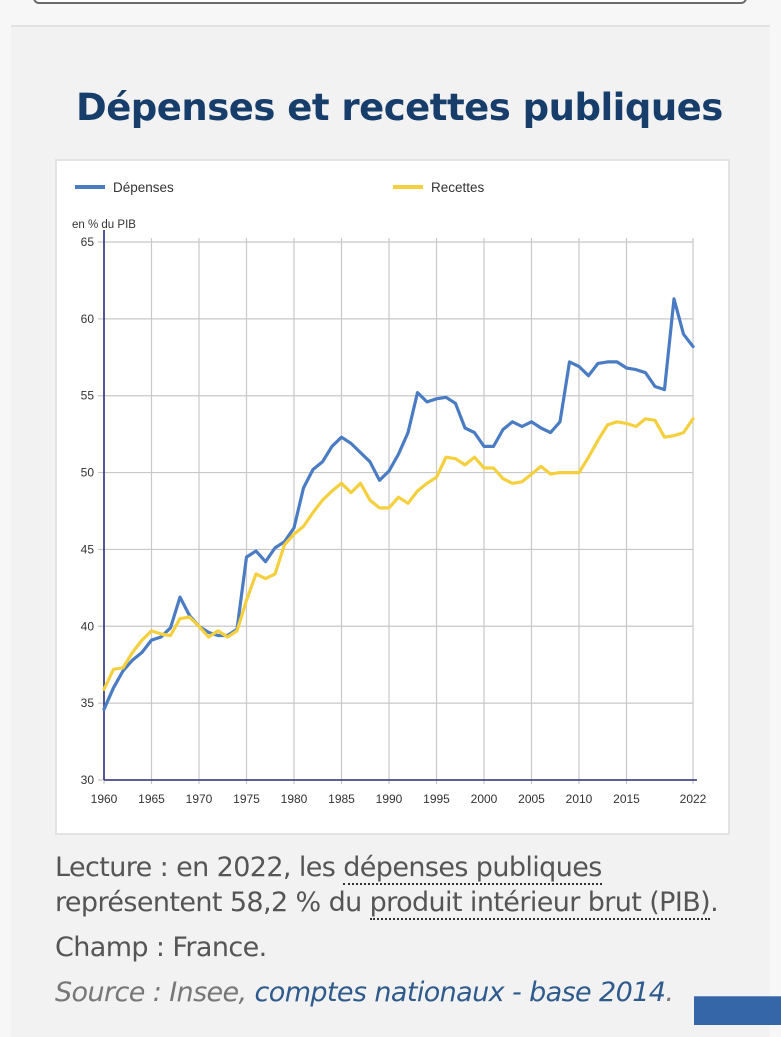 The image size is (781, 1037). Describe the element at coordinates (151, 799) in the screenshot. I see `x-tick-label: 1965` at that location.